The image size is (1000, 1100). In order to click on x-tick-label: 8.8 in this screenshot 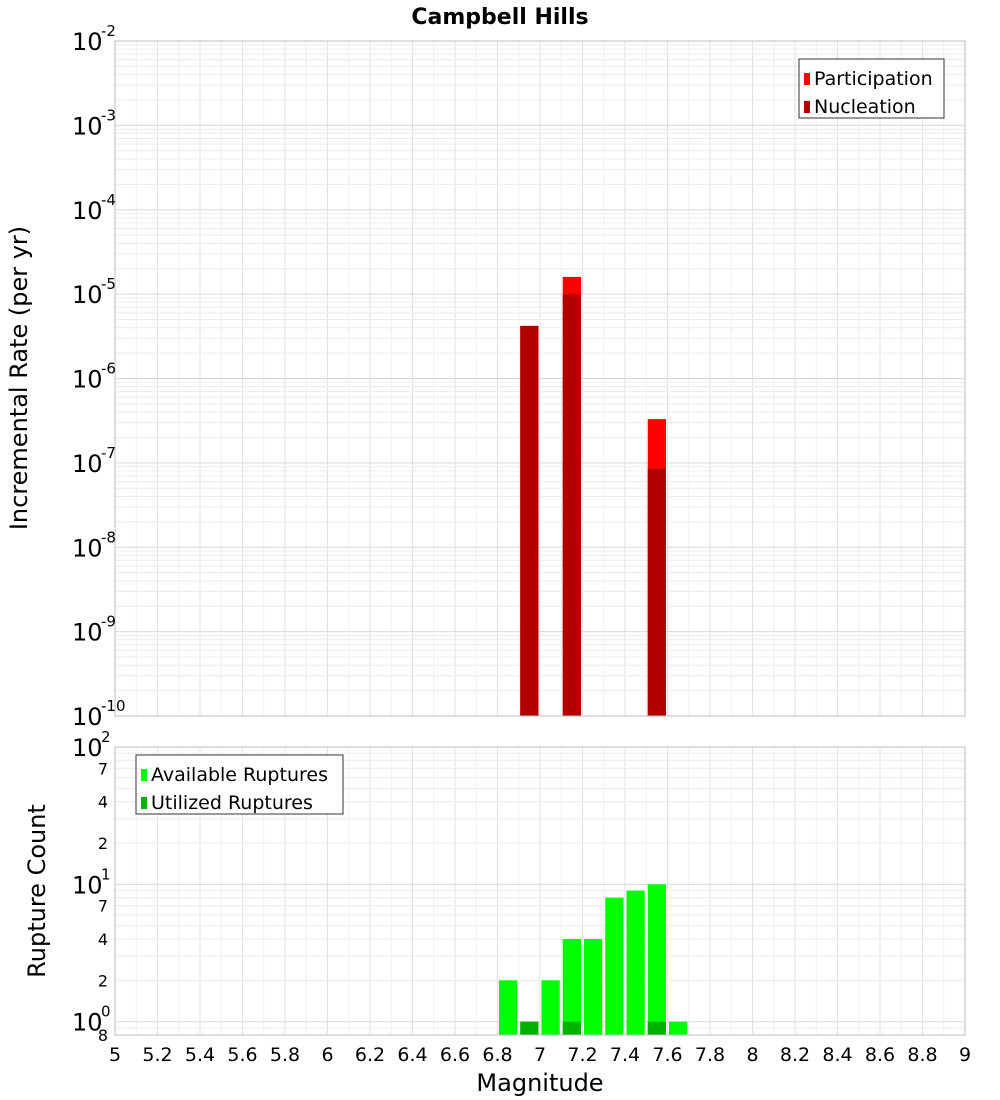, I will do `click(922, 1055)`.